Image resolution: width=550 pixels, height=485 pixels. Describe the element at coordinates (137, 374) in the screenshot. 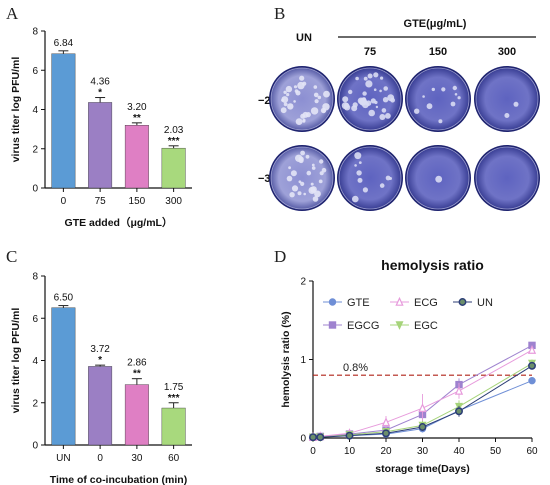

I see `c-significance: **` at that location.